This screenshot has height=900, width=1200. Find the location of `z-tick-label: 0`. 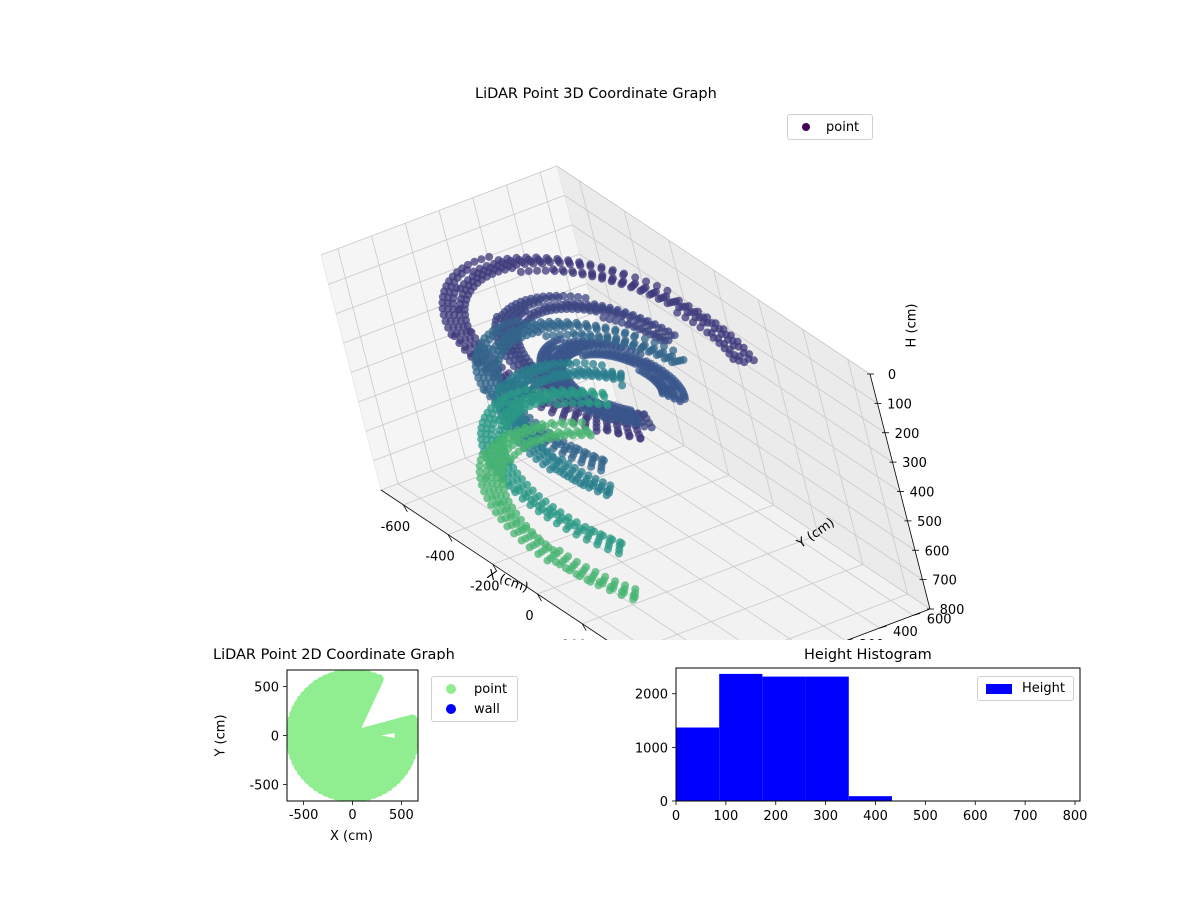

z-tick-label: 0 is located at coordinates (892, 375).